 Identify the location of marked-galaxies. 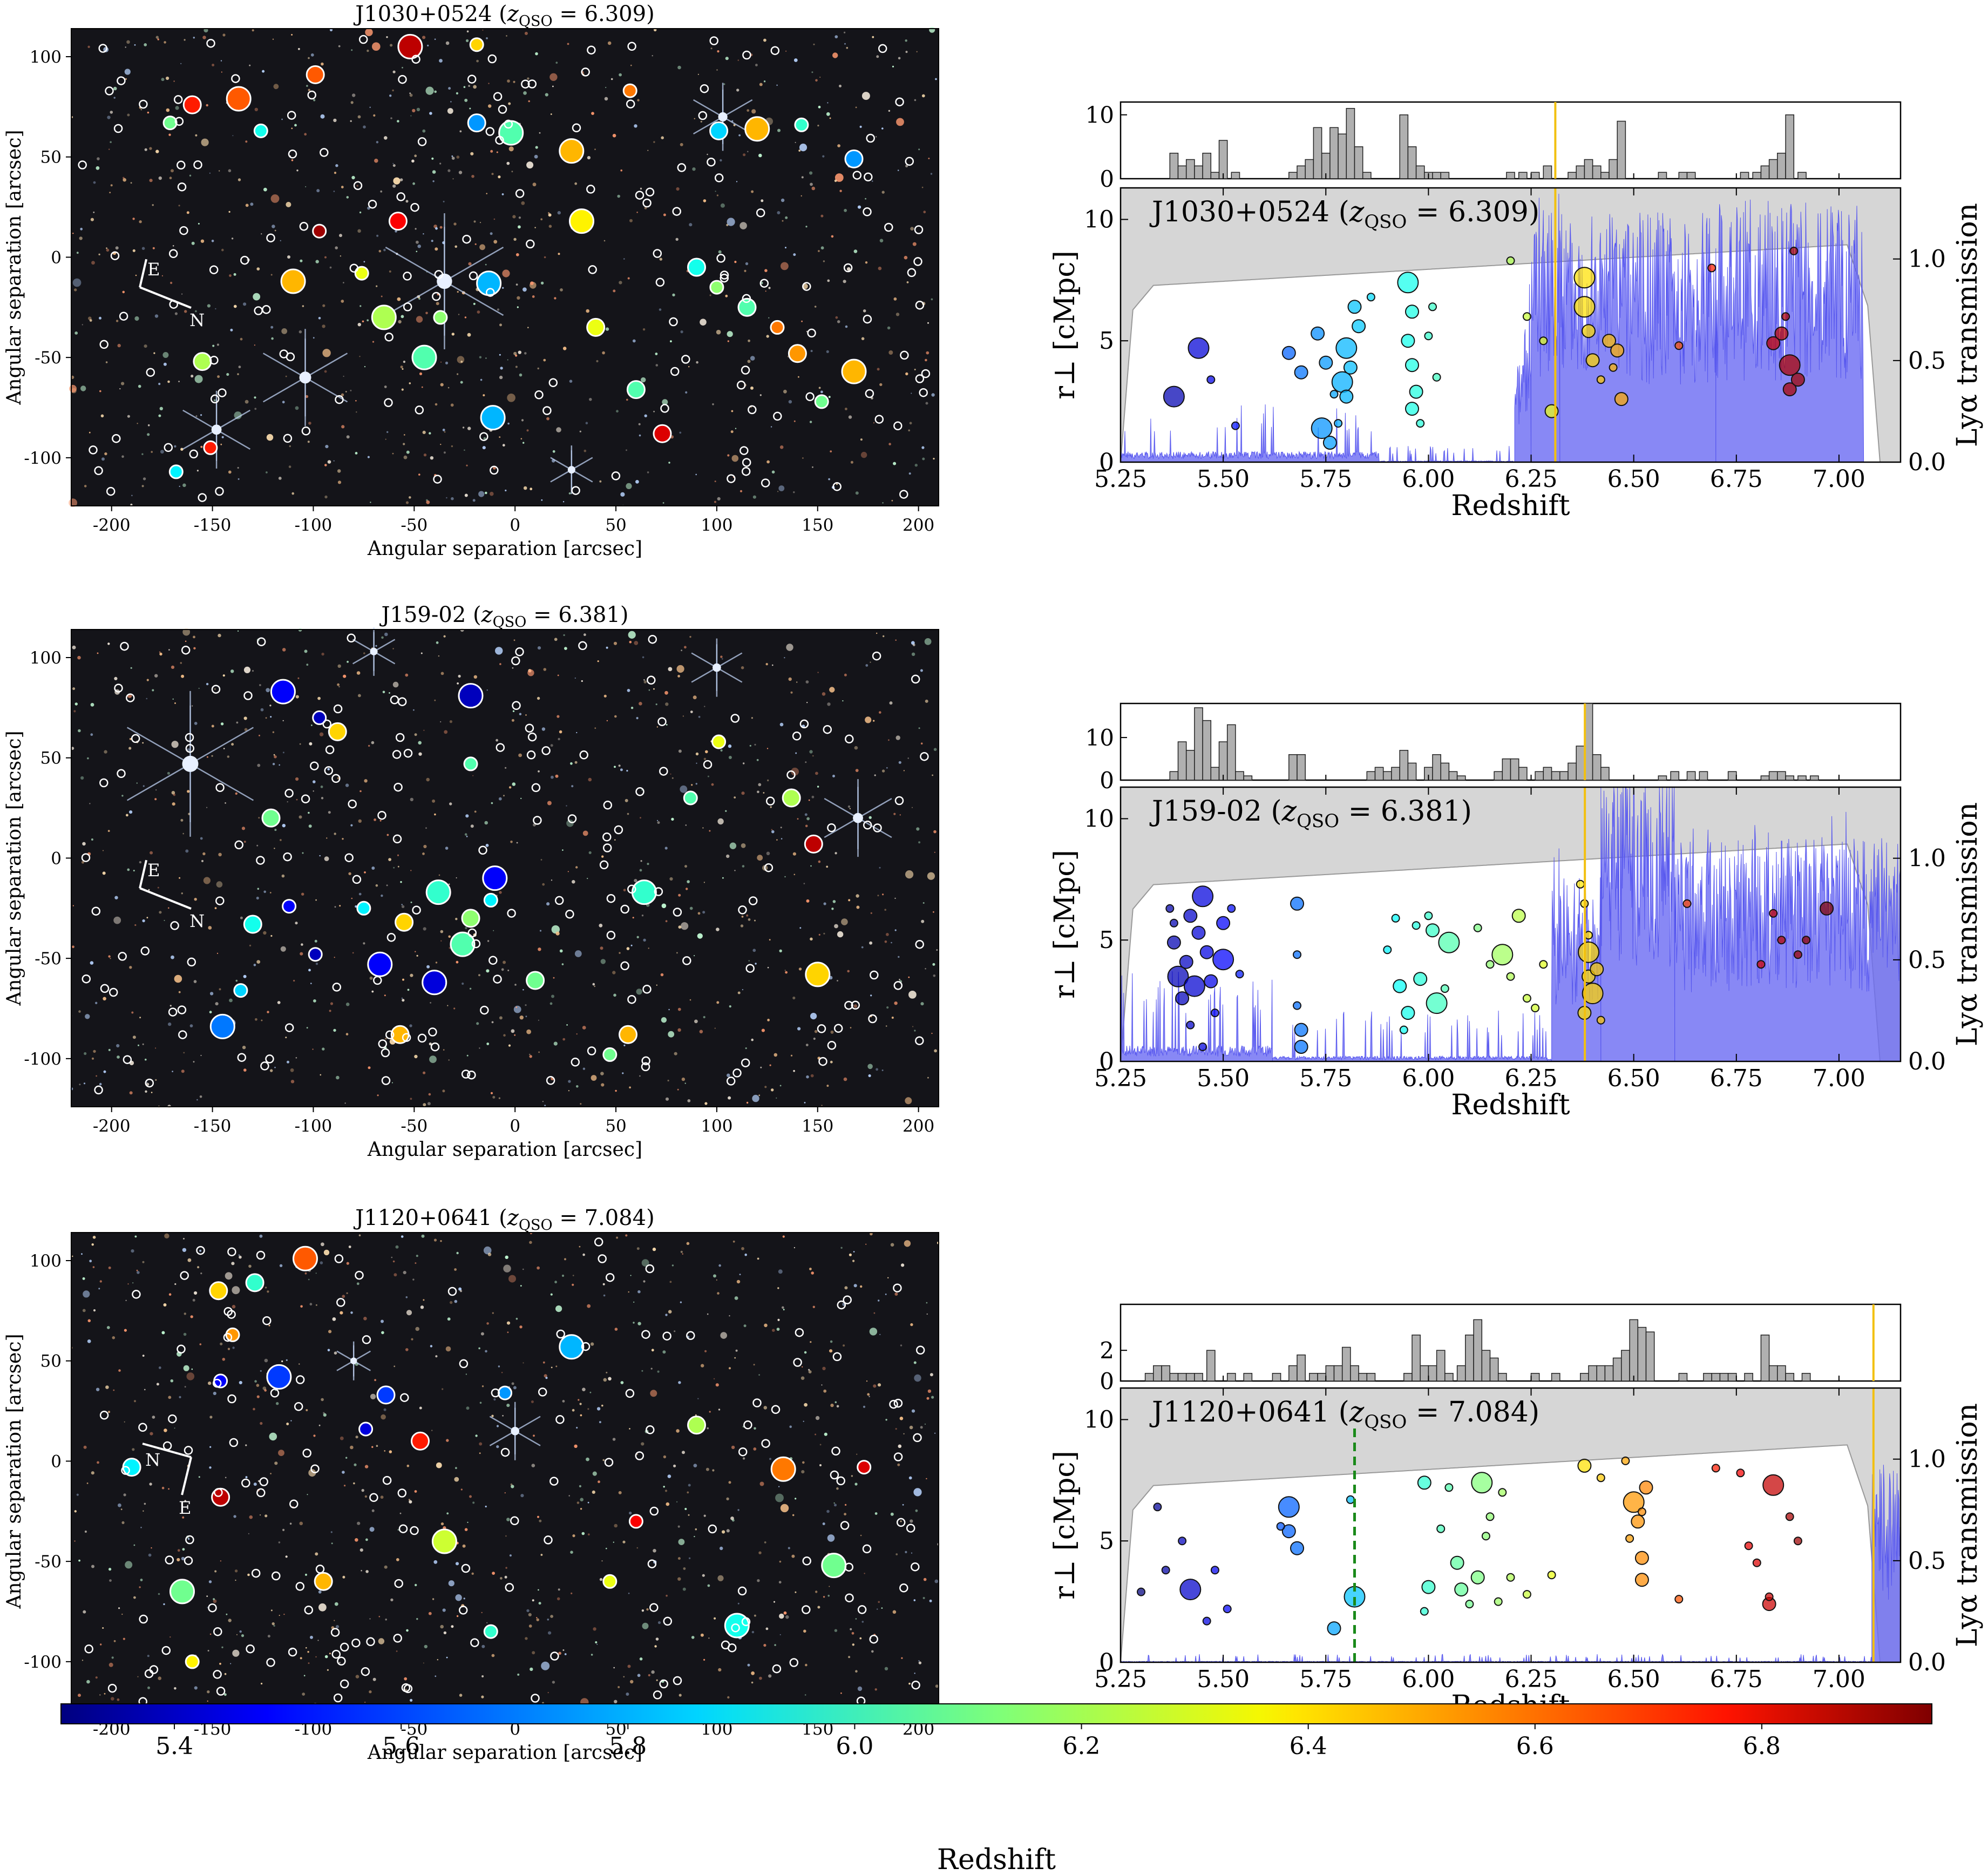
(520, 870).